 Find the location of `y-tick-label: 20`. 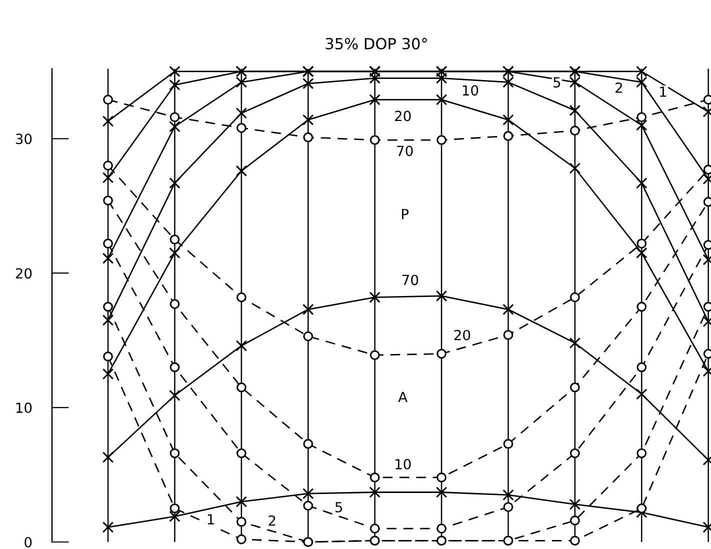

y-tick-label: 20 is located at coordinates (24, 273).